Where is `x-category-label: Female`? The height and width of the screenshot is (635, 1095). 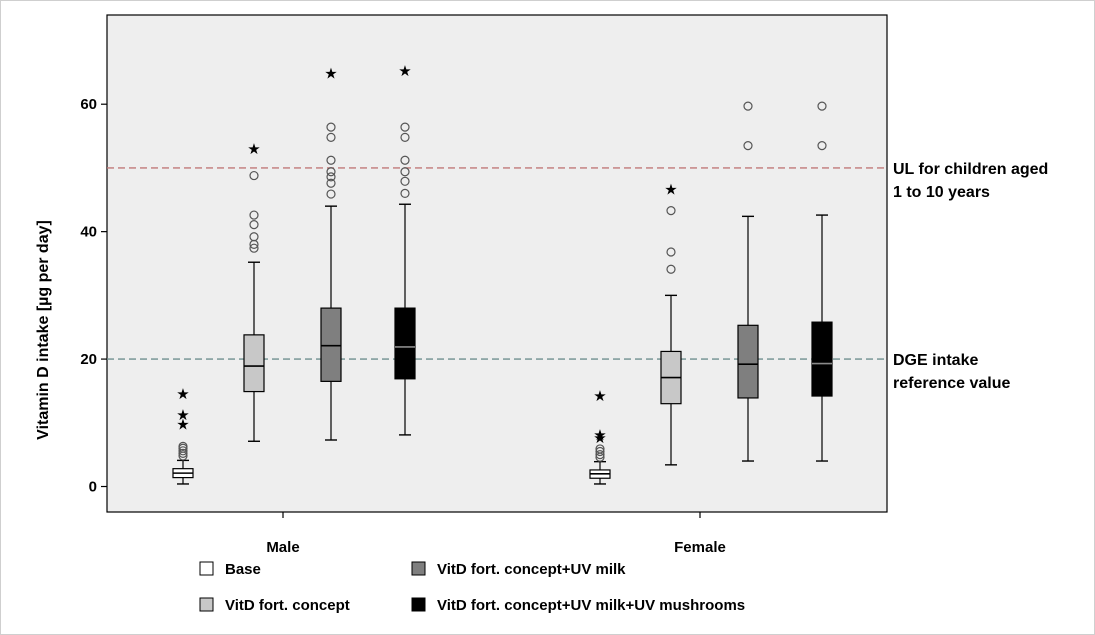
x-category-label: Female is located at coordinates (700, 547).